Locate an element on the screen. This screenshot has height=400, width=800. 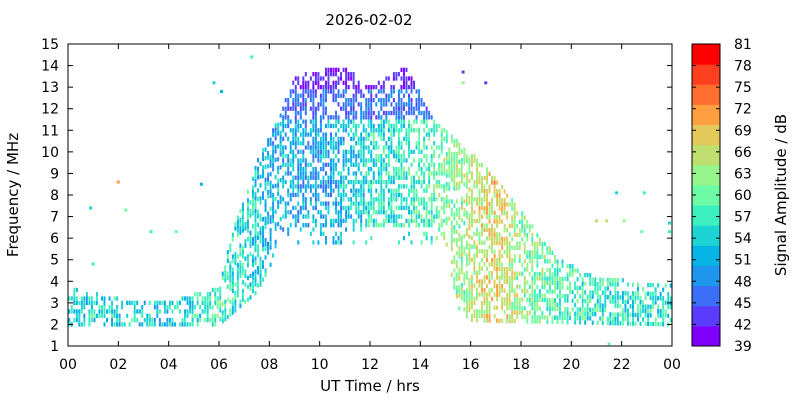
y-axis-title: Frequency / MHz is located at coordinates (13, 195).